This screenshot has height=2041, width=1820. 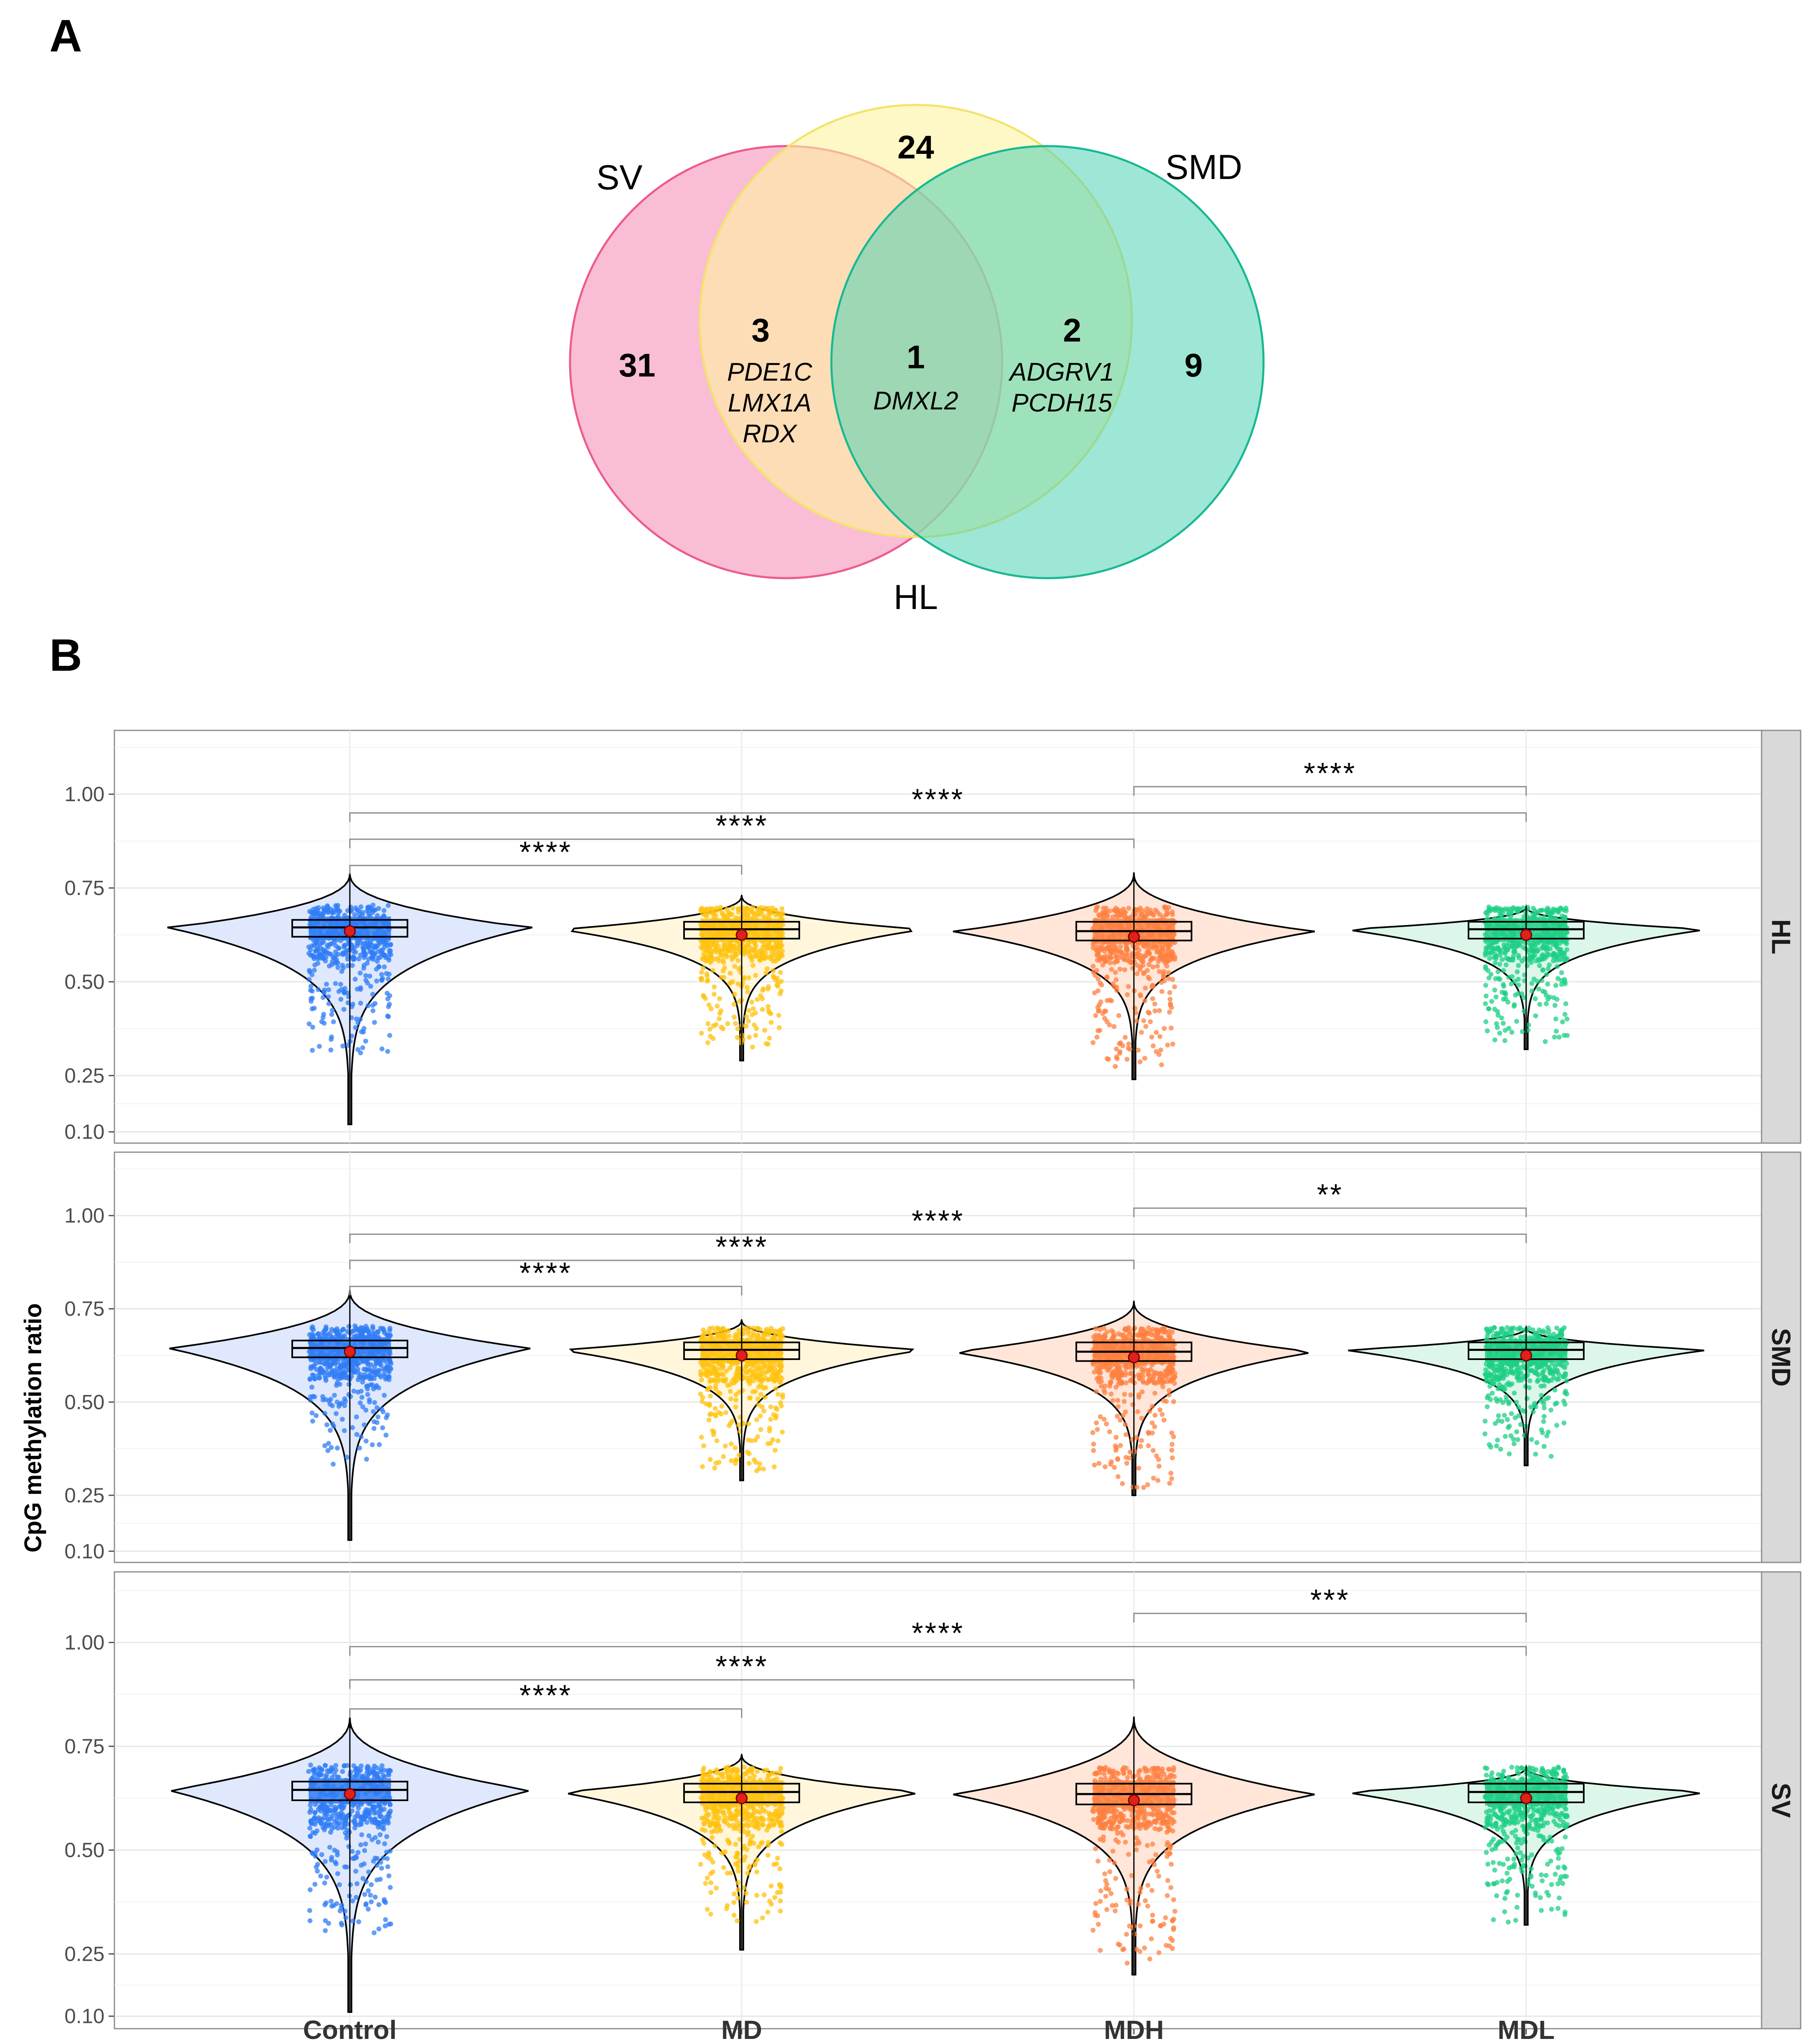 What do you see at coordinates (33, 1428) in the screenshot?
I see `y-axis-title: CpG methylation ratio` at bounding box center [33, 1428].